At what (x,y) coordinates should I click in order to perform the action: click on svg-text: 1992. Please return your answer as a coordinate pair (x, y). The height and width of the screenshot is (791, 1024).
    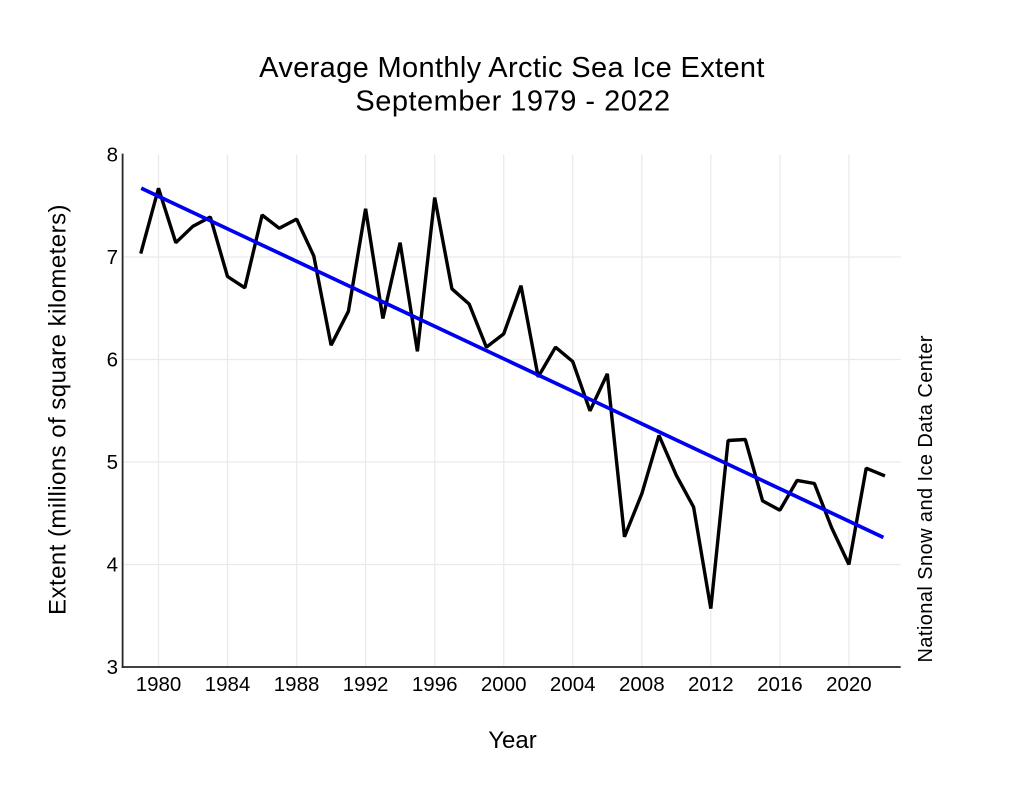
    Looking at the image, I should click on (366, 684).